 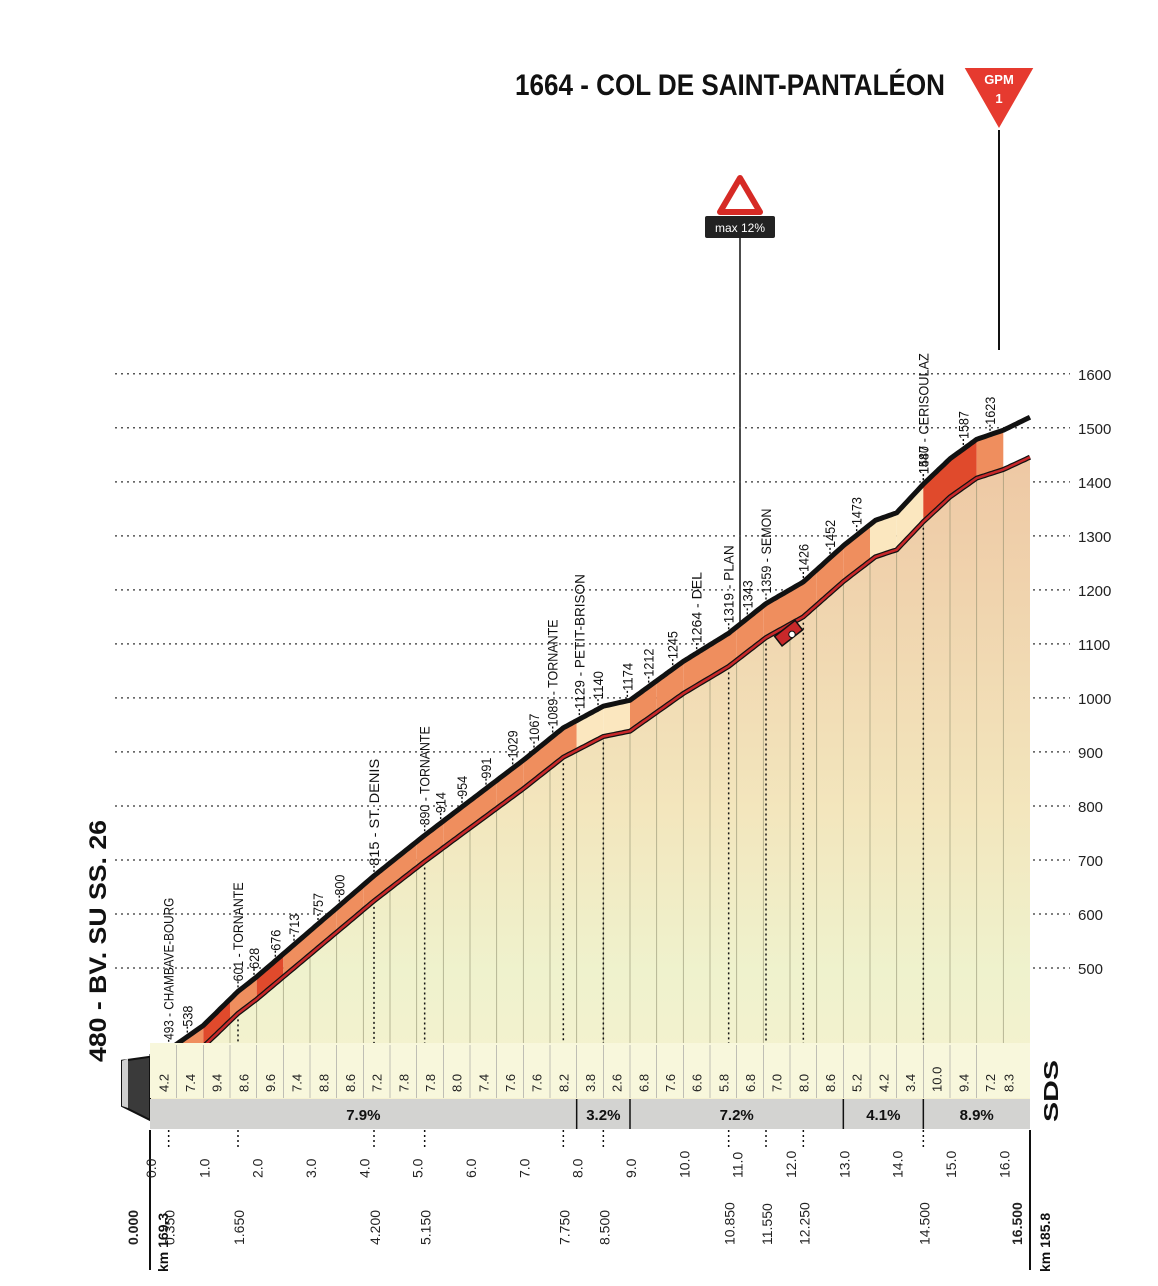 What do you see at coordinates (1094, 537) in the screenshot?
I see `y-tick-label: 1300` at bounding box center [1094, 537].